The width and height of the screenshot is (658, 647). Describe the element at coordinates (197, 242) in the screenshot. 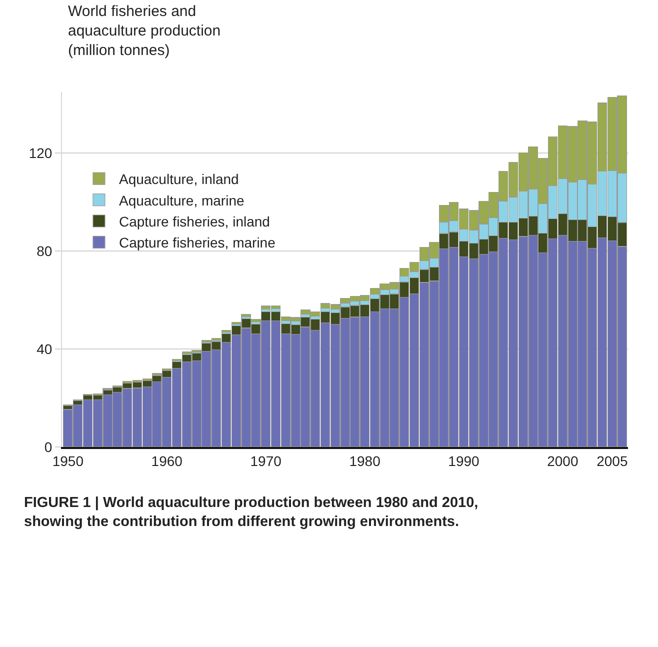

I see `legend-label: Capture fisheries, marine` at that location.